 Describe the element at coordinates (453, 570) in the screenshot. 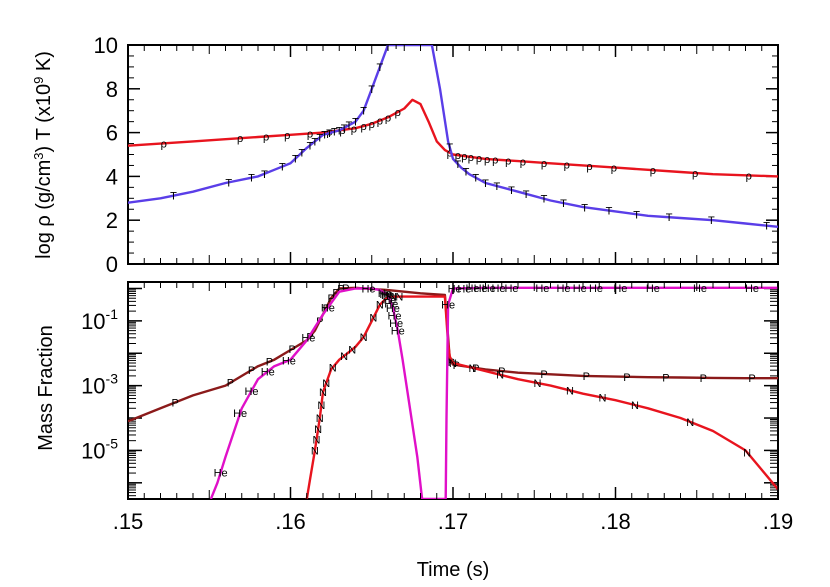

I see `x-axis-title: Time (s)` at that location.